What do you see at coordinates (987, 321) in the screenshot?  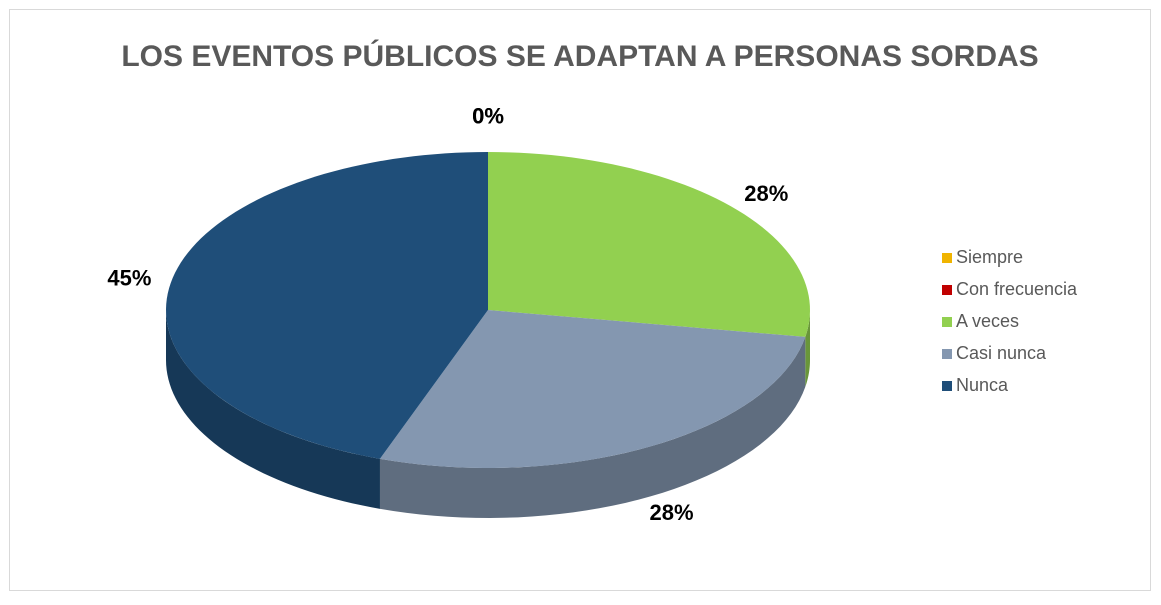 I see `legend-label: A veces` at bounding box center [987, 321].